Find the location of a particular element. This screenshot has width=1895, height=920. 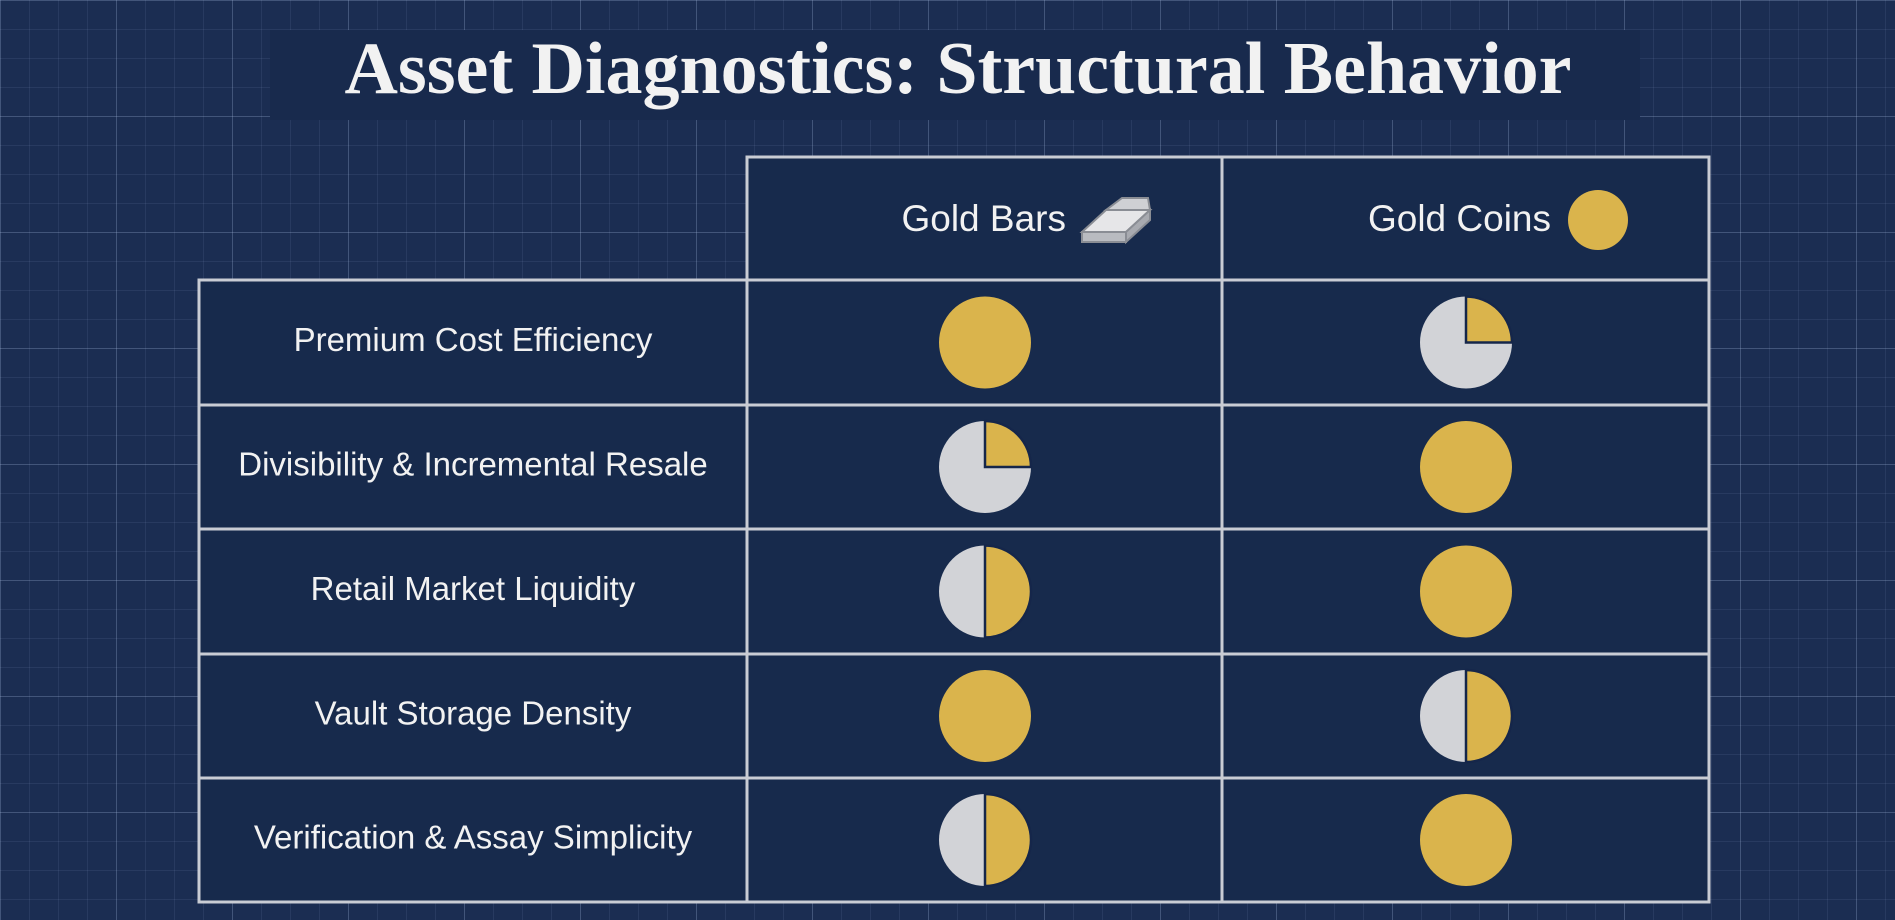

gold-bar-icon is located at coordinates (1116, 221).